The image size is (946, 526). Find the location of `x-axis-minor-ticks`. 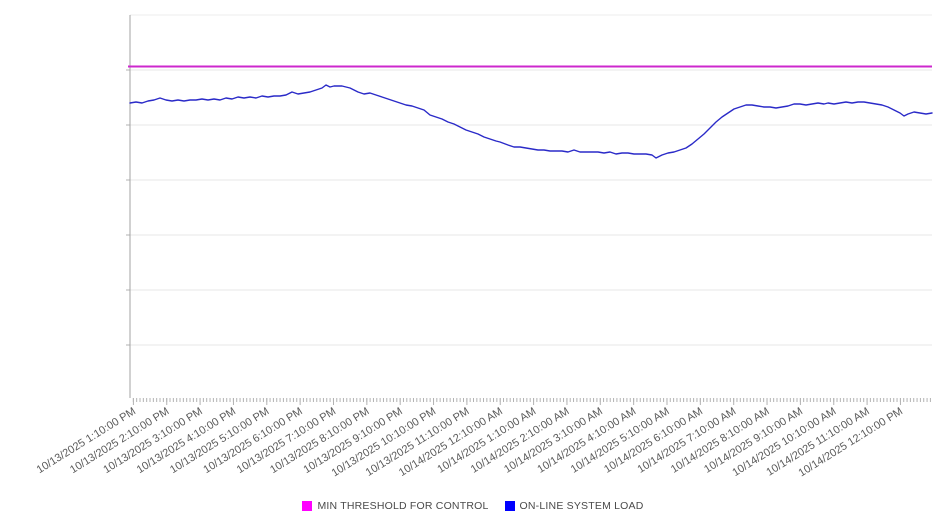

x-axis-minor-ticks is located at coordinates (531, 400).